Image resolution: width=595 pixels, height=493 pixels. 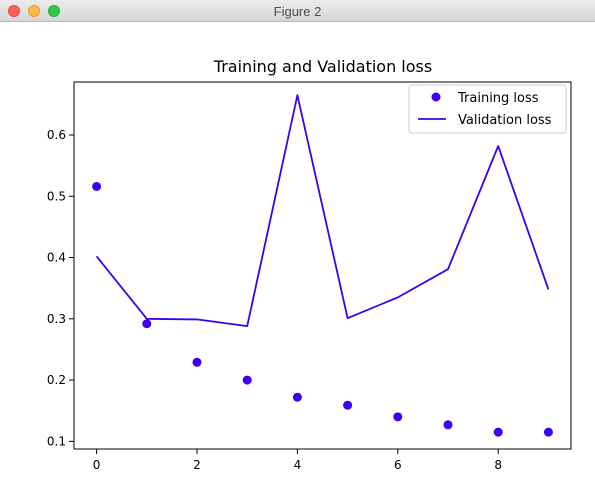 I want to click on window-title: Figure 2, so click(x=297, y=11).